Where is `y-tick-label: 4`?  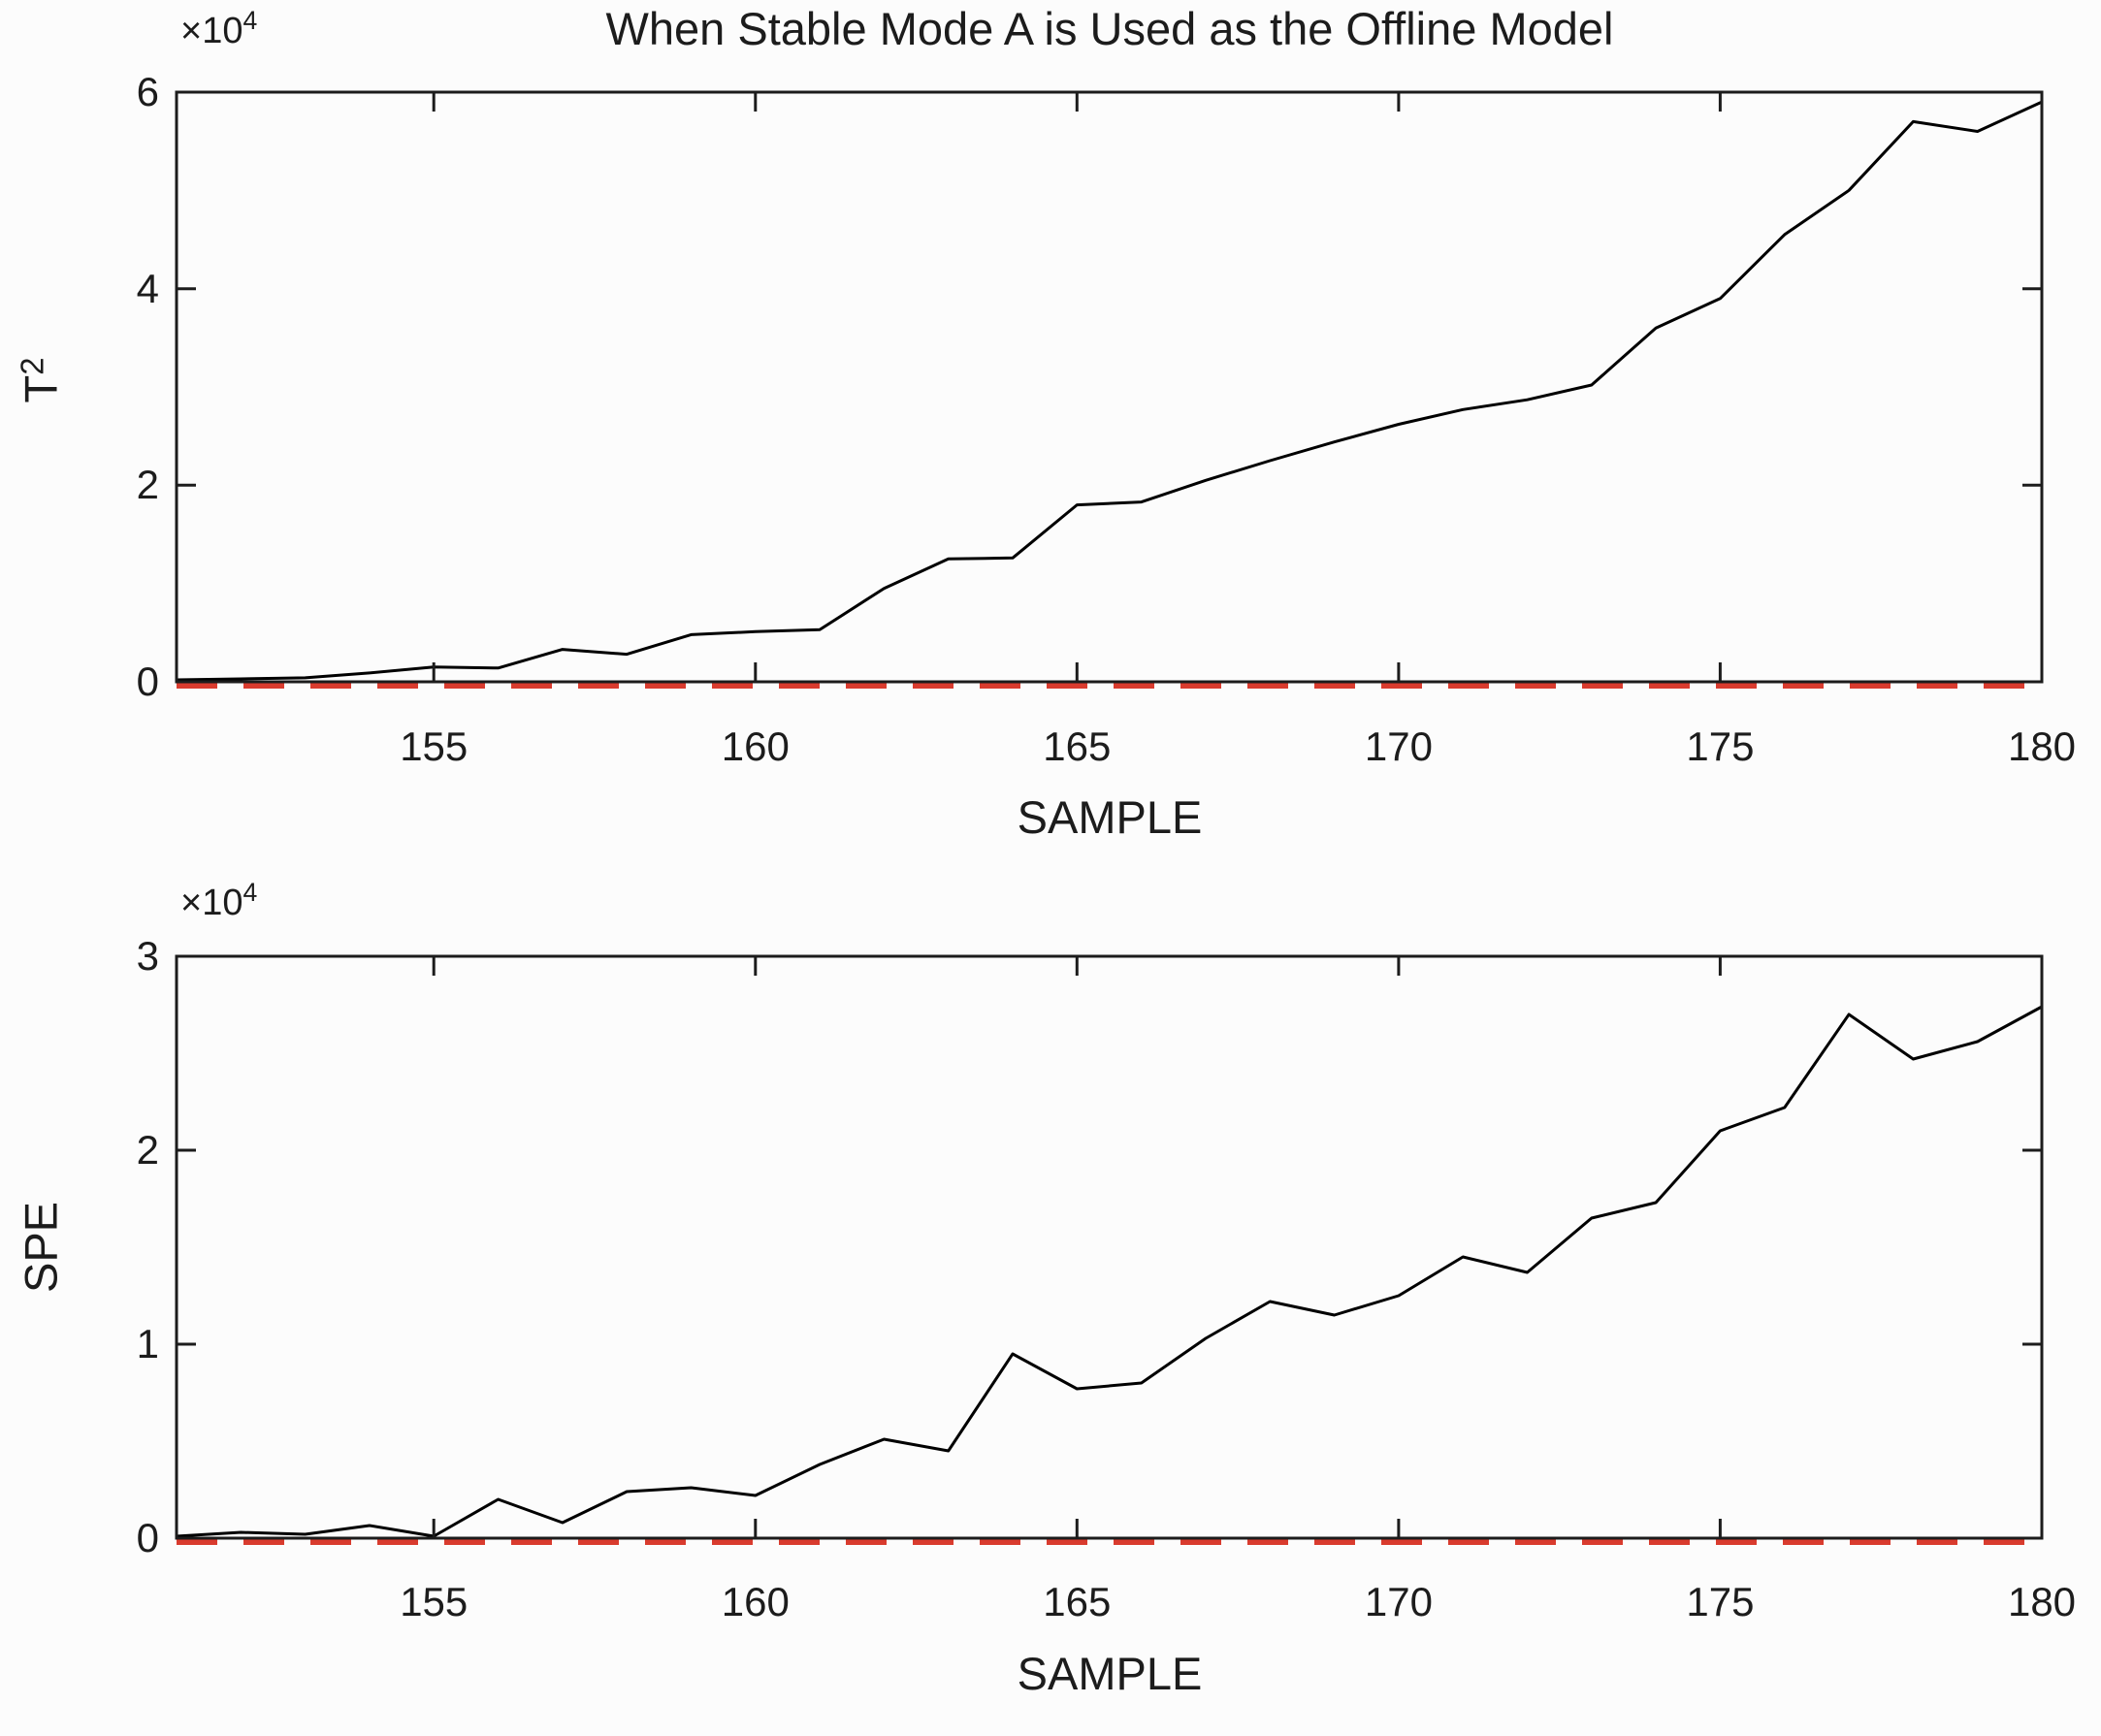
y-tick-label: 4 is located at coordinates (147, 288).